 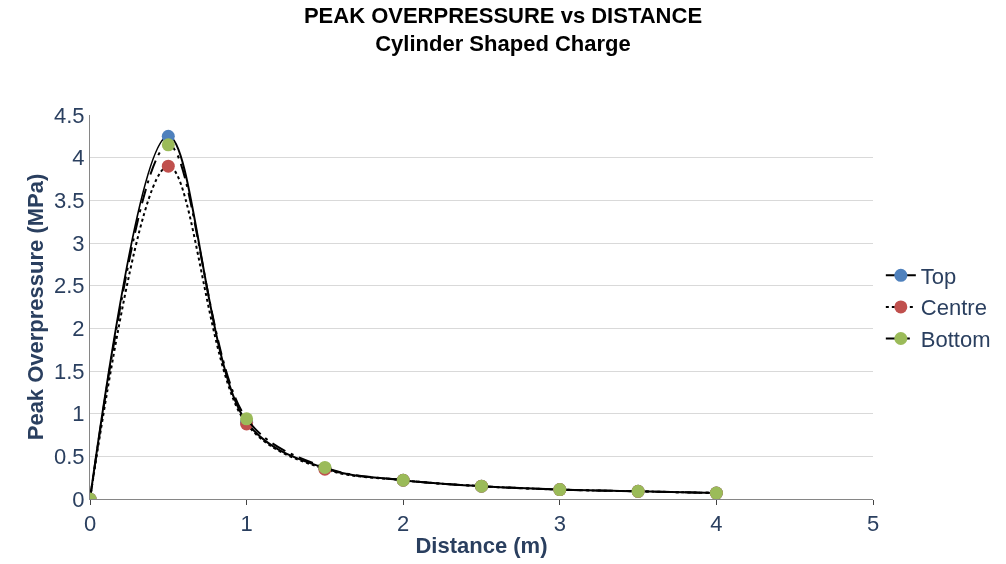 What do you see at coordinates (78, 499) in the screenshot?
I see `y-tick-label: 0` at bounding box center [78, 499].